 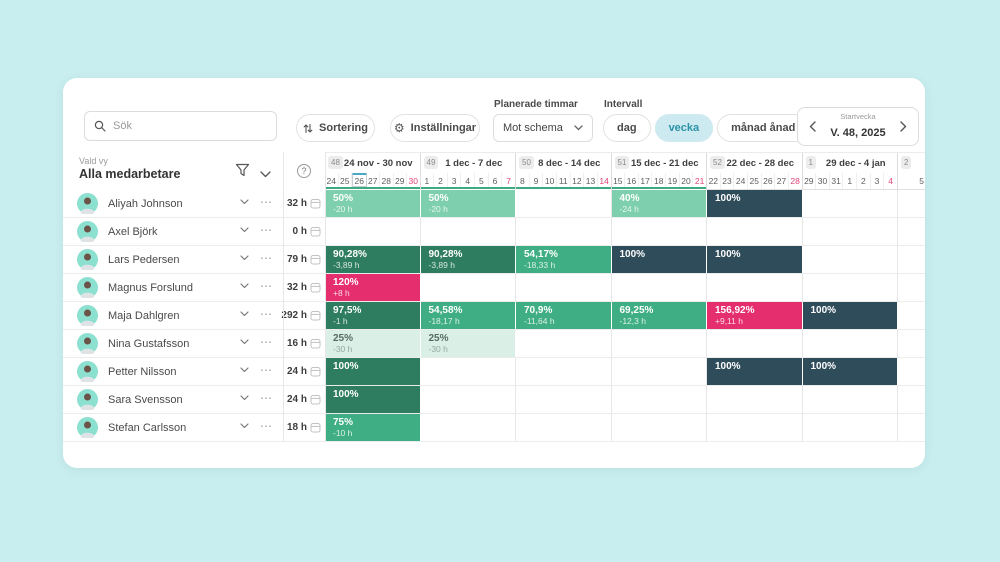 I want to click on day-header: 21, so click(x=699, y=181).